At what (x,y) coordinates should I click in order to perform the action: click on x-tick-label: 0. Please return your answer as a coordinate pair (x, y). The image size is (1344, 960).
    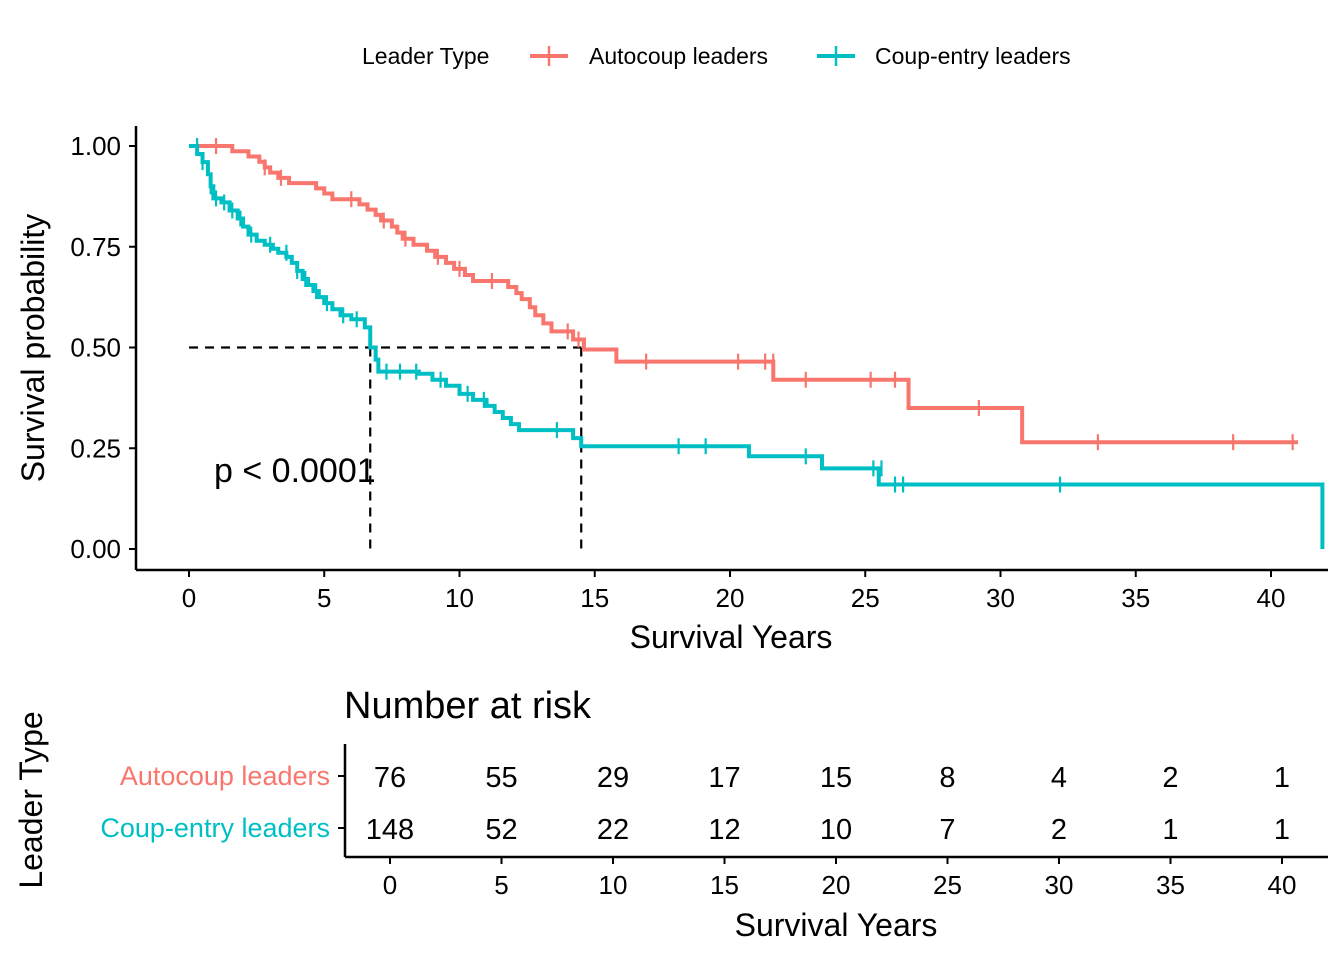
    Looking at the image, I should click on (189, 598).